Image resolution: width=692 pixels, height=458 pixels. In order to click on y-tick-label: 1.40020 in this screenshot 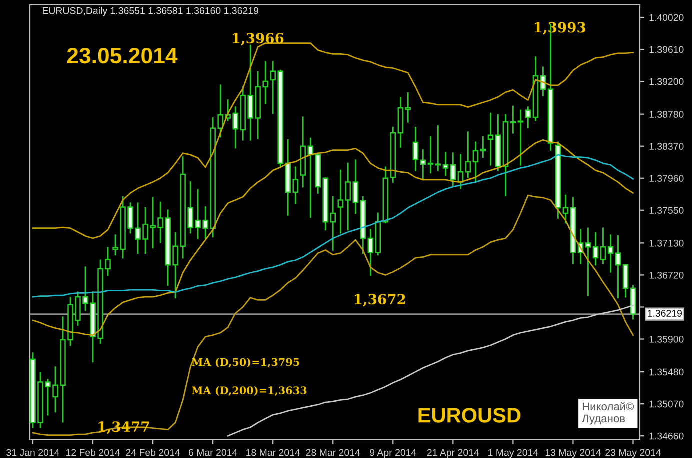, I will do `click(667, 18)`.